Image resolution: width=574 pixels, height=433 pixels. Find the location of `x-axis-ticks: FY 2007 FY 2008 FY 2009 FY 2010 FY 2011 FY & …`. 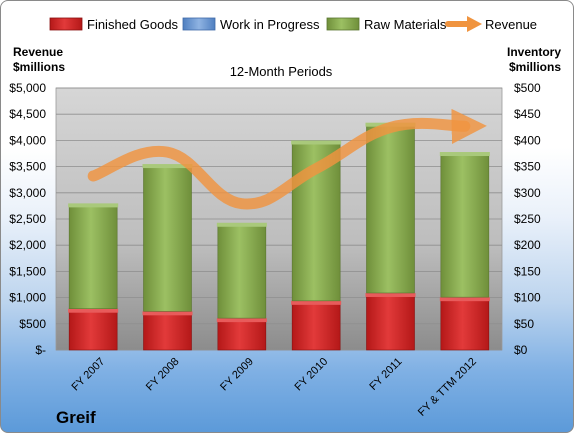

x-axis-ticks: FY 2007 FY 2008 FY 2009 FY 2010 FY 2011 FY & … is located at coordinates (274, 387).